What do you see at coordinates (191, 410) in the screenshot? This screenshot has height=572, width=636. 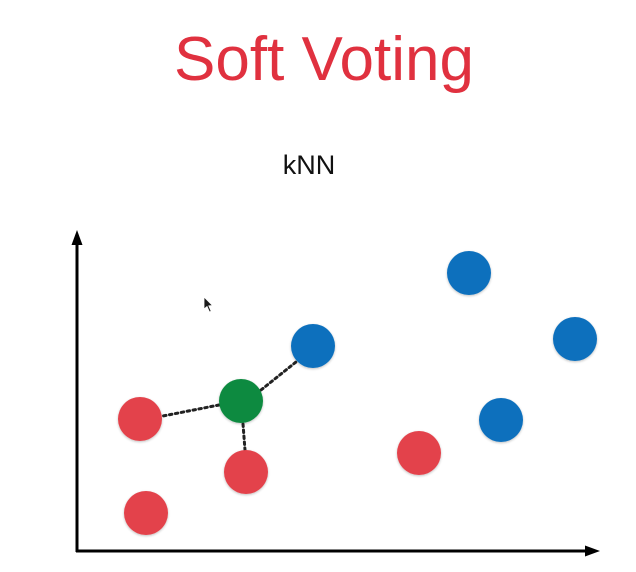 I see `neighbor-link-red-left` at bounding box center [191, 410].